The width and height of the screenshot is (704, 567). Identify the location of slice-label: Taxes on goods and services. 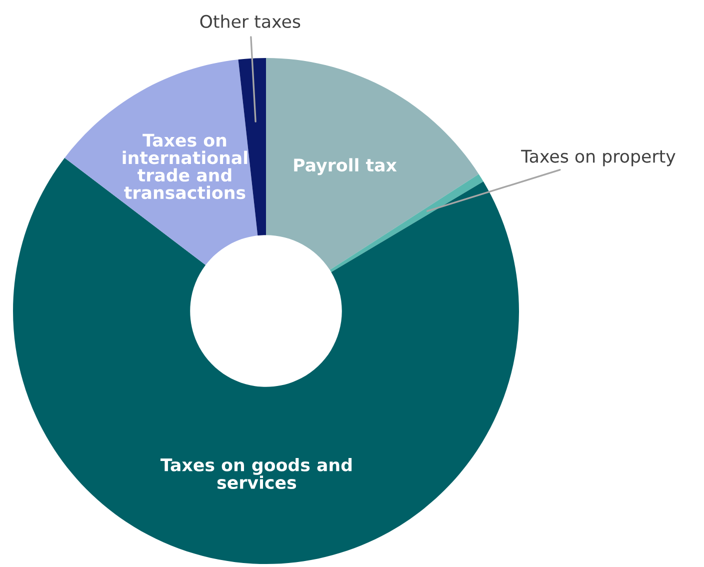
(256, 474).